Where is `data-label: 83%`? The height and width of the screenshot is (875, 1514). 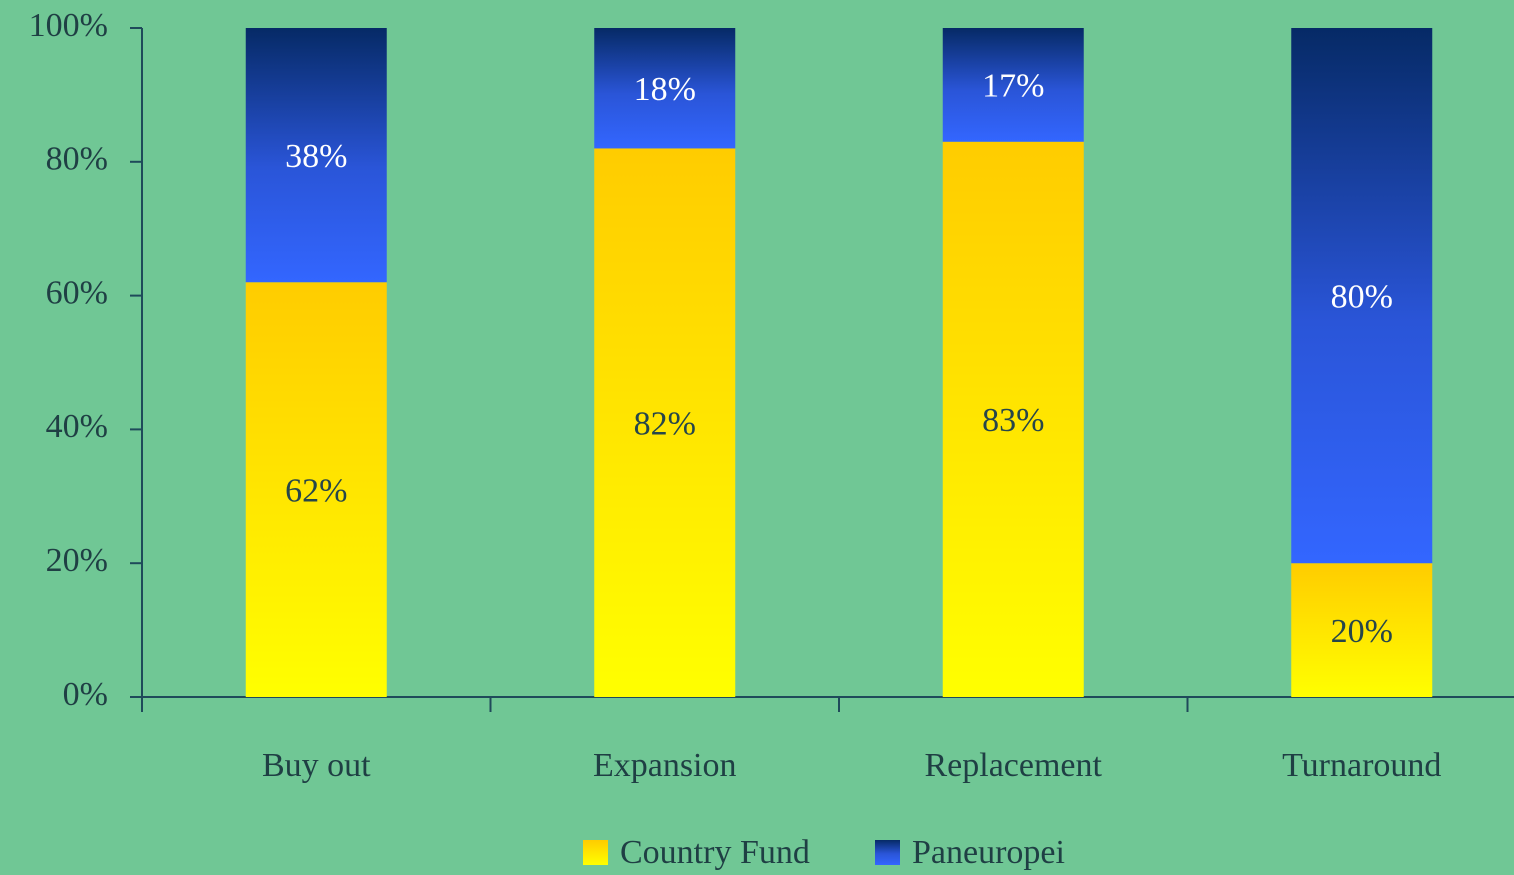
data-label: 83% is located at coordinates (1013, 420).